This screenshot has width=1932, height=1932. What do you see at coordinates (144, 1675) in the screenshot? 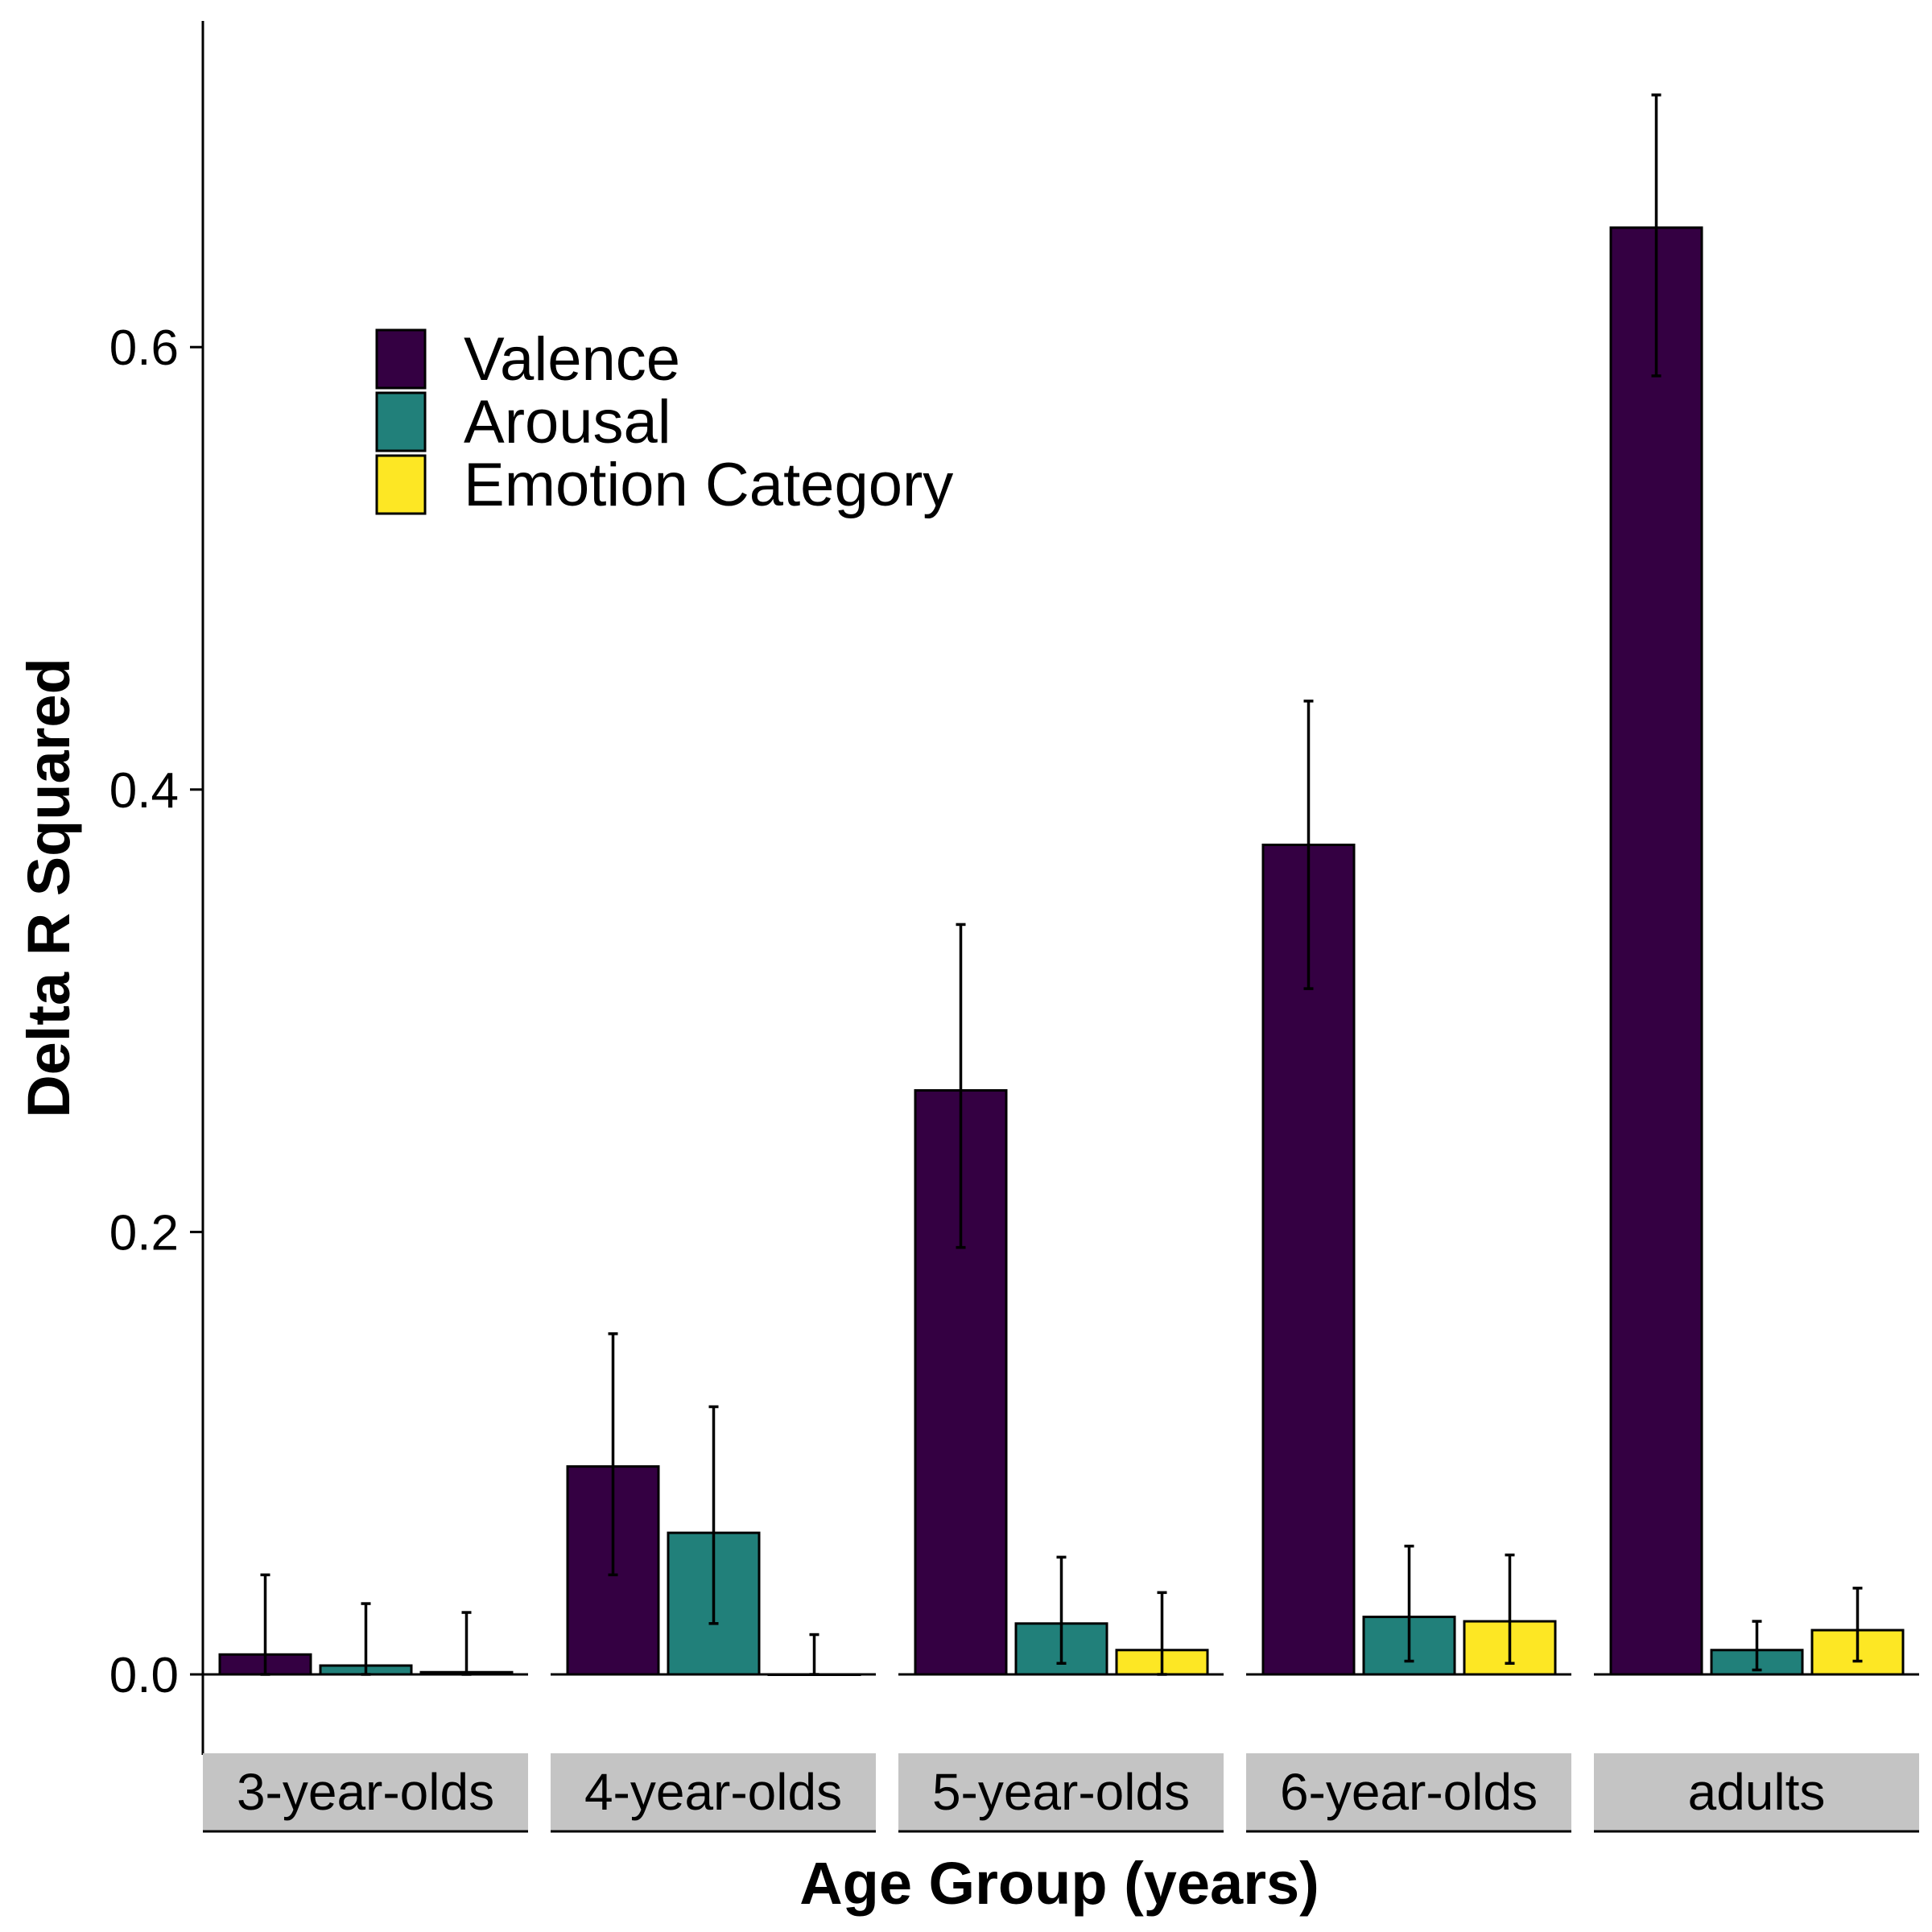
I see `y-tick-label: 0.0` at bounding box center [144, 1675].